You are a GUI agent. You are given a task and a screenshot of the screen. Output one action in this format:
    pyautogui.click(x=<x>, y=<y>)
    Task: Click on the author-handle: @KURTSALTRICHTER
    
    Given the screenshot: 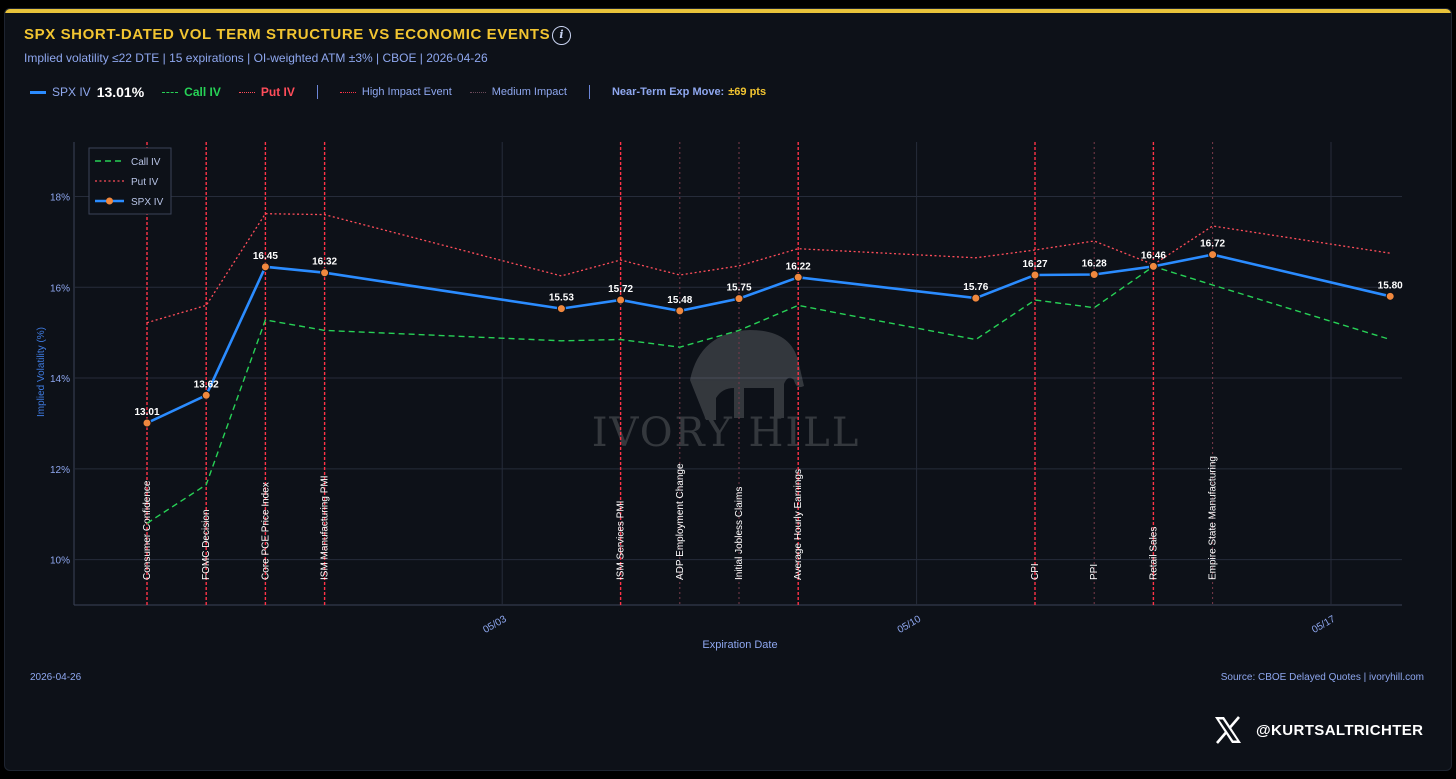 What is the action you would take?
    pyautogui.click(x=1317, y=730)
    